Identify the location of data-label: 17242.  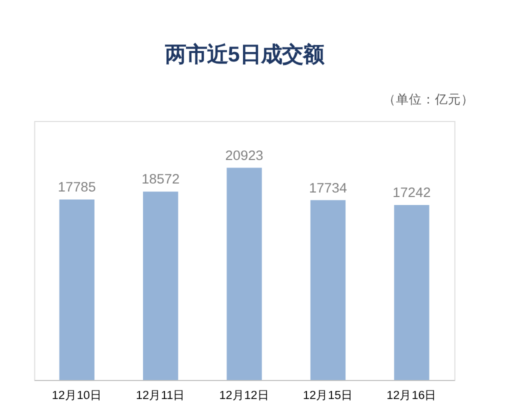
(411, 192).